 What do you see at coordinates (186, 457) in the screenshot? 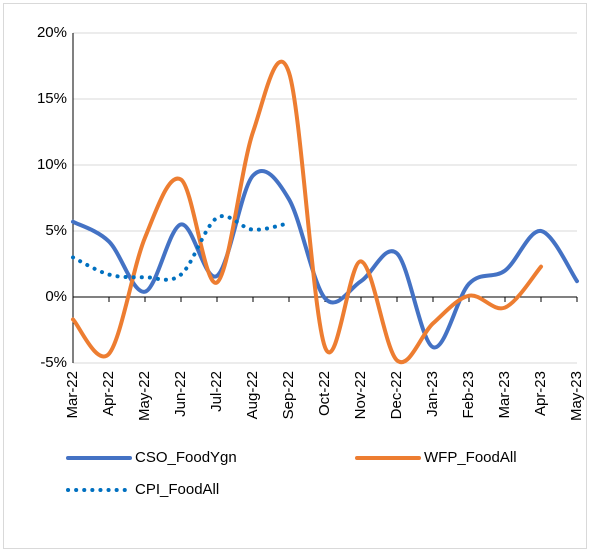
I see `legend-label: CSO_FoodYgn` at bounding box center [186, 457].